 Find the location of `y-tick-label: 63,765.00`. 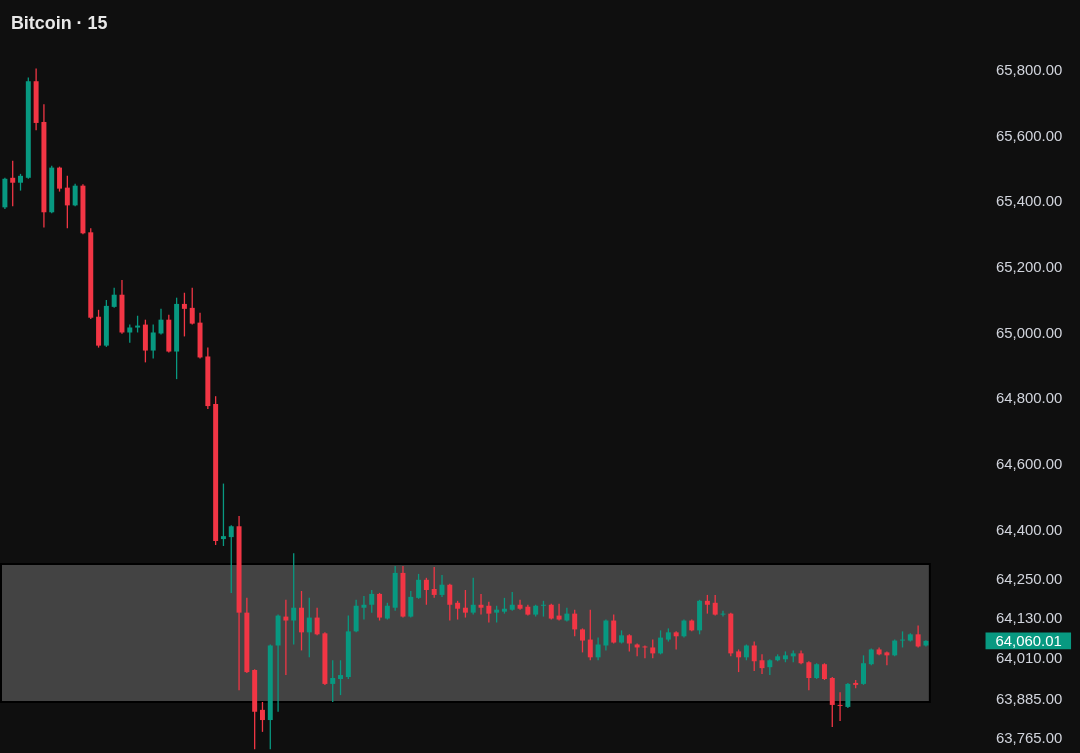

y-tick-label: 63,765.00 is located at coordinates (1029, 738).